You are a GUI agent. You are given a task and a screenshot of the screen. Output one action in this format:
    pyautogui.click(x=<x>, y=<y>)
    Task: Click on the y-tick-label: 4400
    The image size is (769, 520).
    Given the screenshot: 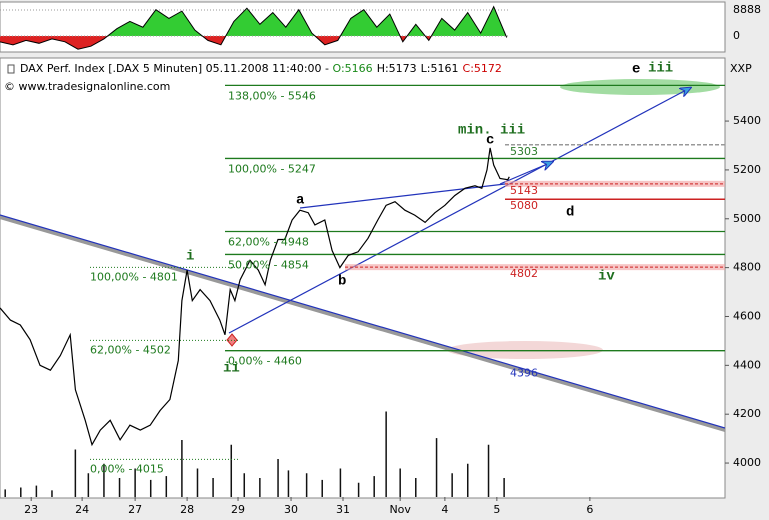 What is the action you would take?
    pyautogui.click(x=747, y=364)
    